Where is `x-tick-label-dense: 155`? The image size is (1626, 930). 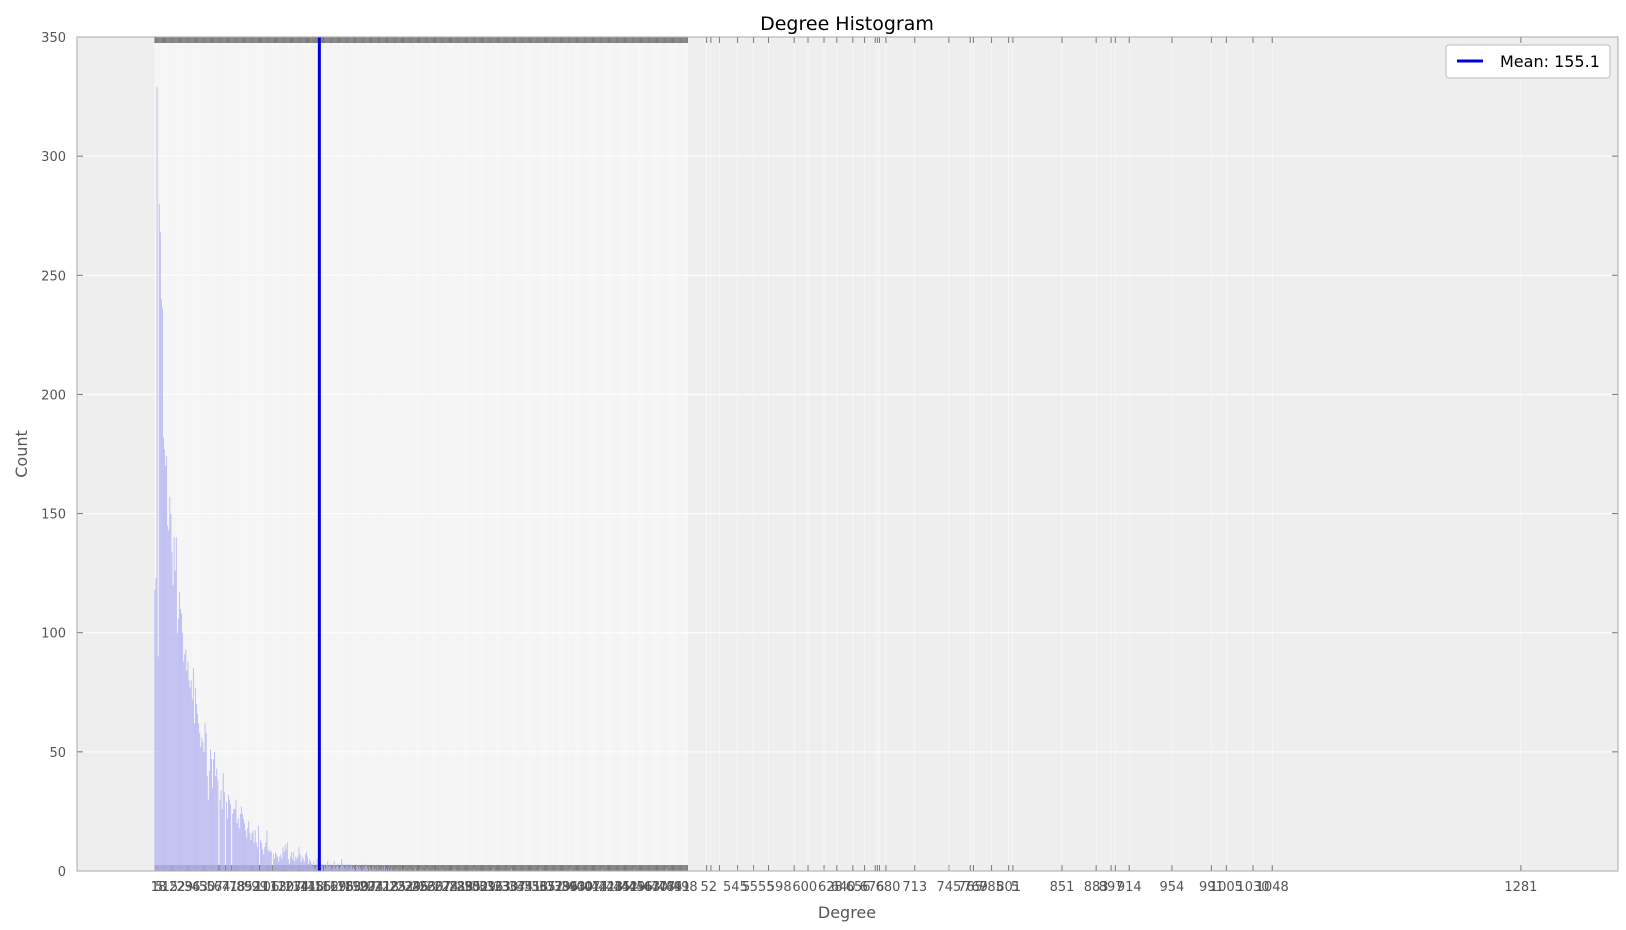
x-tick-label-dense: 155 is located at coordinates (319, 887).